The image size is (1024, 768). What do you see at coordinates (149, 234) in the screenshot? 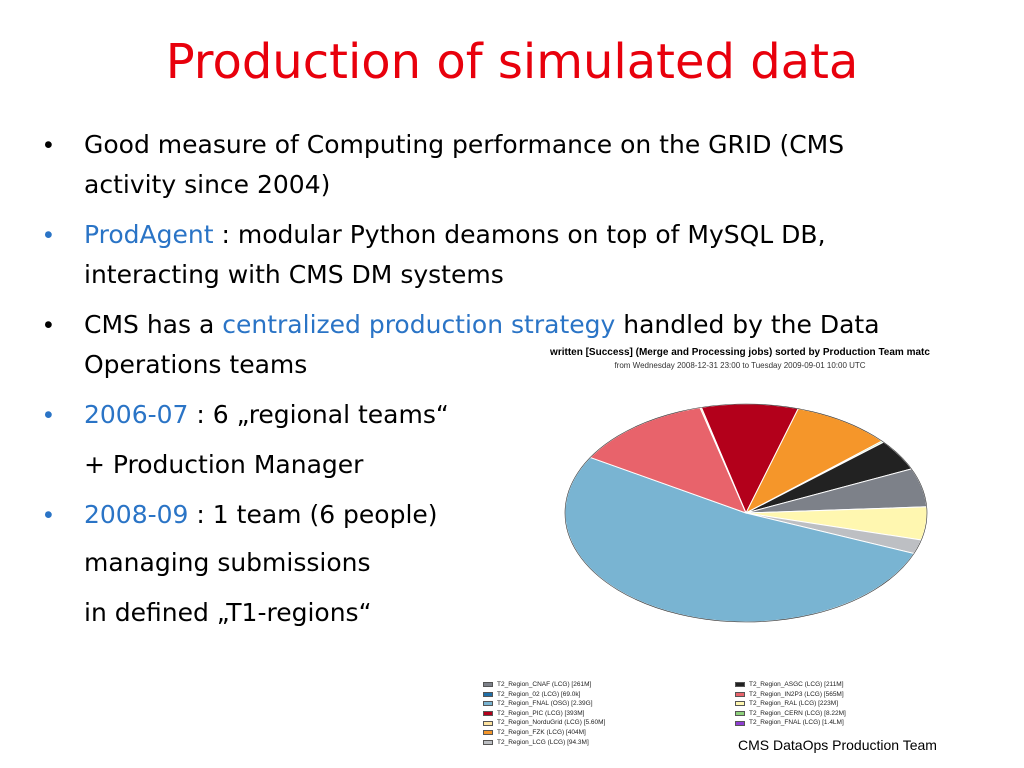
I see `highlight-text: ProdAgent` at bounding box center [149, 234].